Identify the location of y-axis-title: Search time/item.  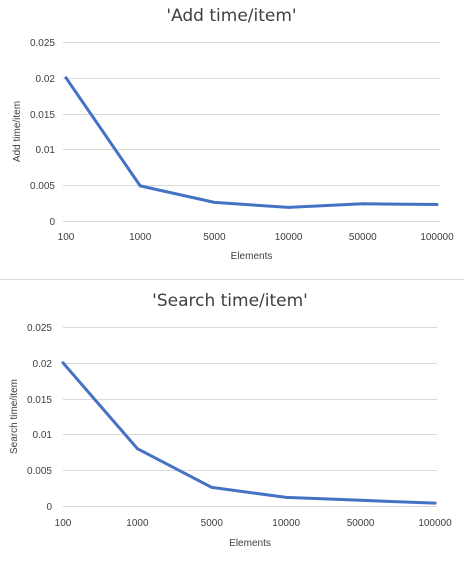
(14, 416).